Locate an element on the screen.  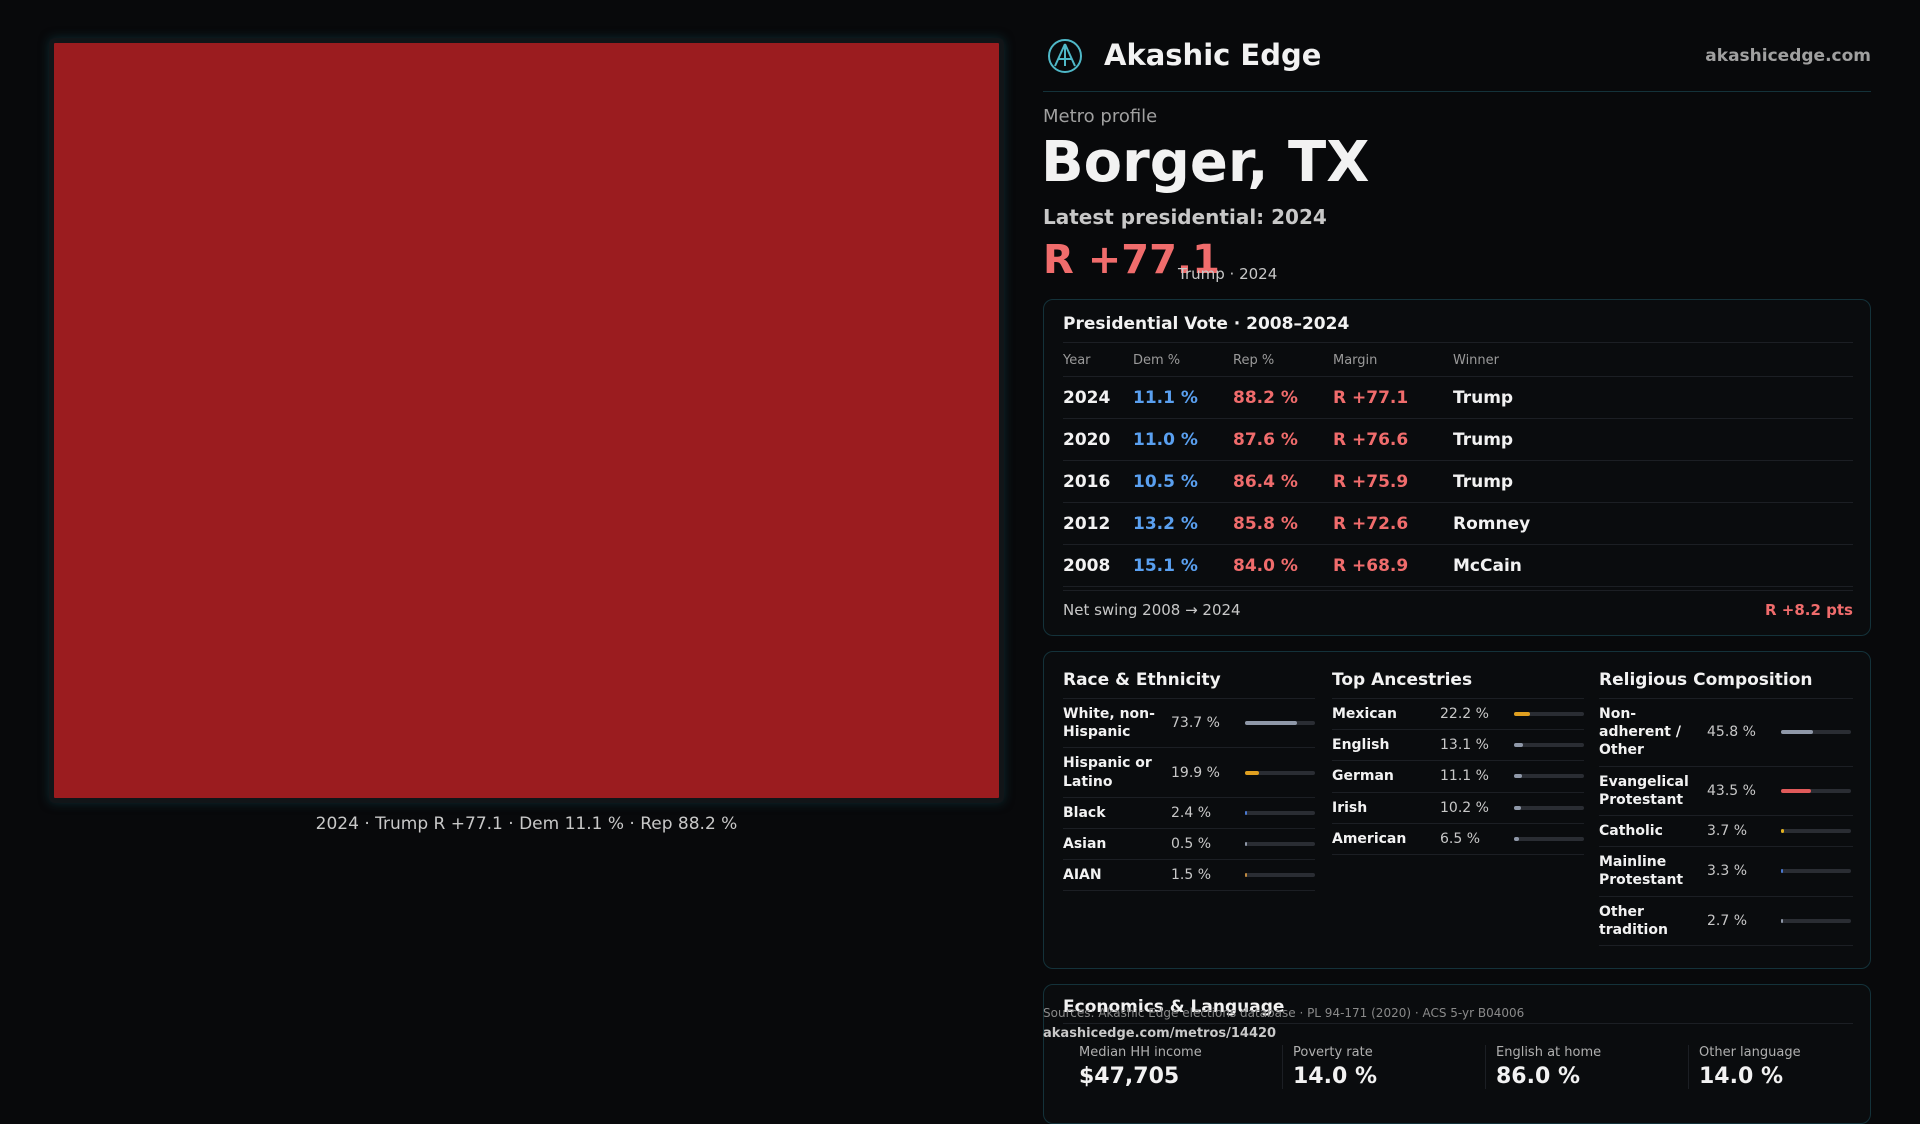
table-row: 2020 11.0 % 87.6 % R +76.6 Trump is located at coordinates (1458, 440).